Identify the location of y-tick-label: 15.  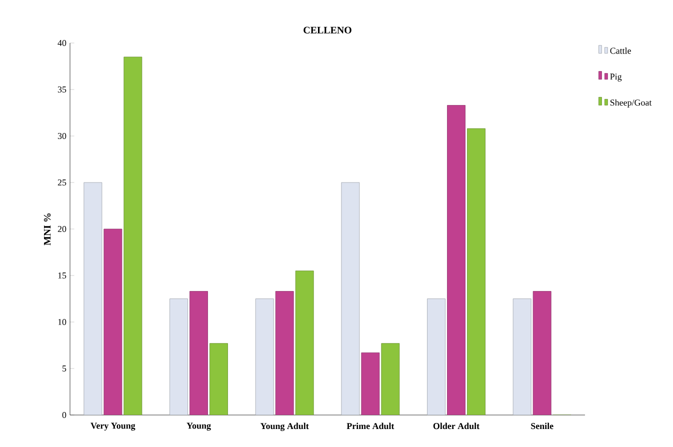
(62, 275).